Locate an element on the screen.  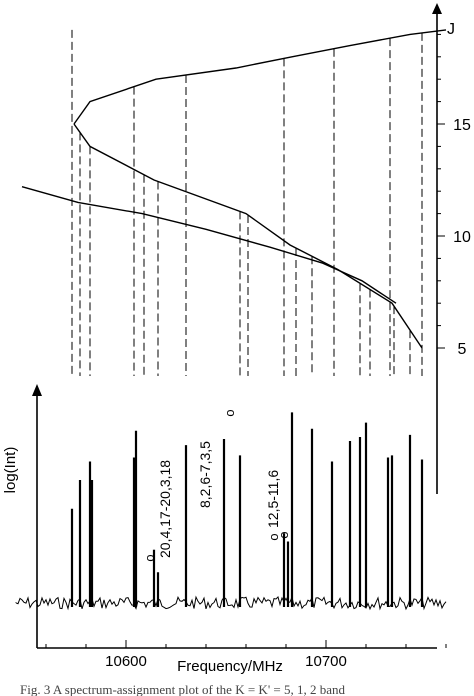
j-tick-label: 5 is located at coordinates (462, 349).